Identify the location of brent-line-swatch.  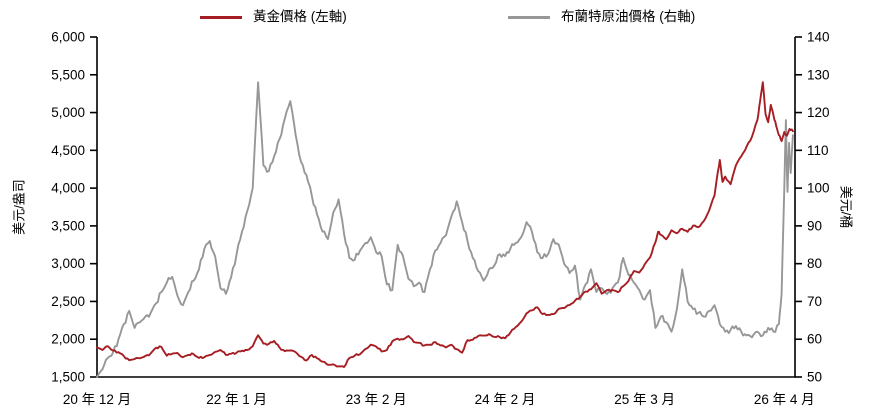
(529, 17).